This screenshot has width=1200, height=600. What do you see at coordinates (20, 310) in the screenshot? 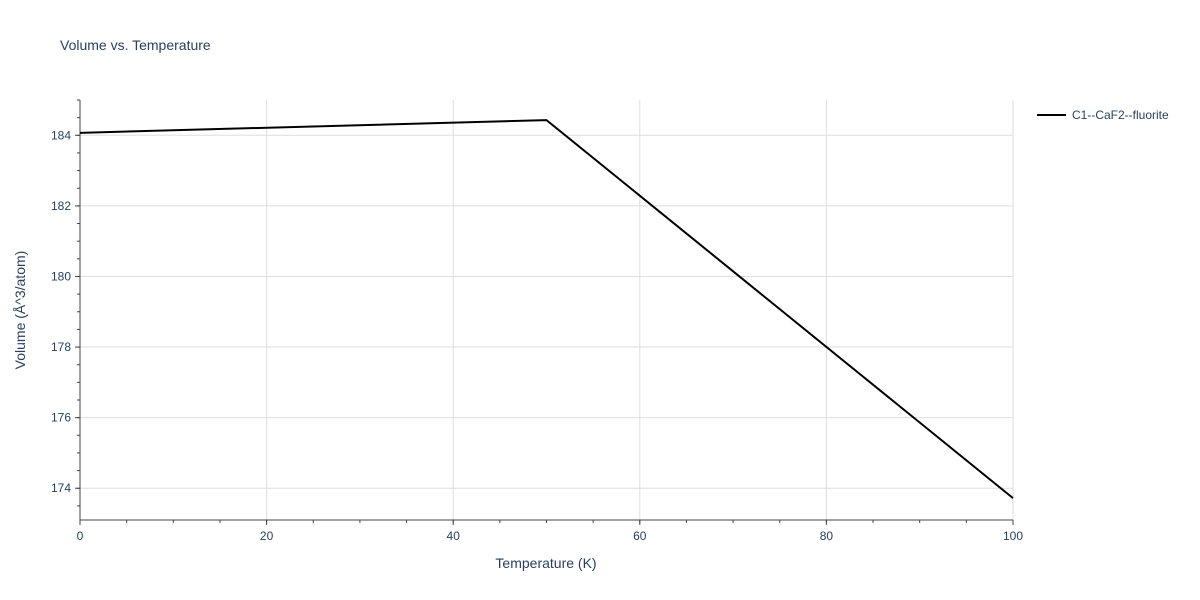
I see `y-axis-title: Volume (Å^3/atom)` at bounding box center [20, 310].